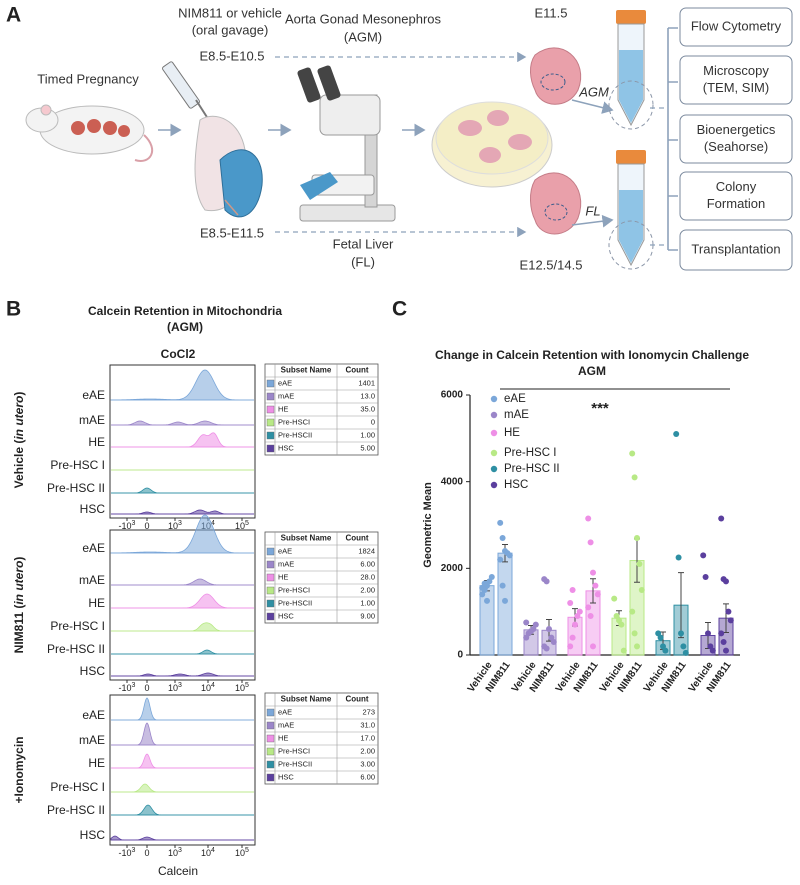  What do you see at coordinates (532, 469) in the screenshot?
I see `legend-label: Pre-HSC II` at bounding box center [532, 469].